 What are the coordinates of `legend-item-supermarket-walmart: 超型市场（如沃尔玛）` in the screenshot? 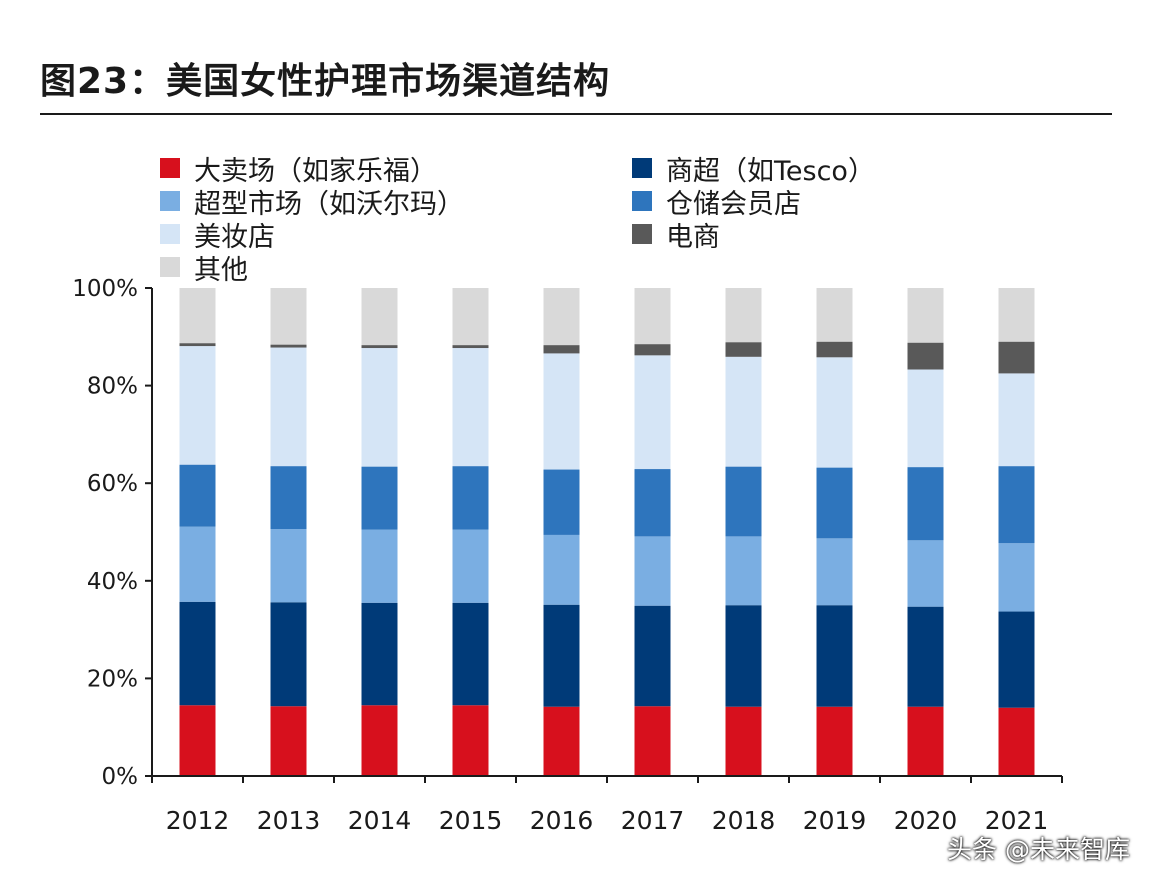 It's located at (312, 202).